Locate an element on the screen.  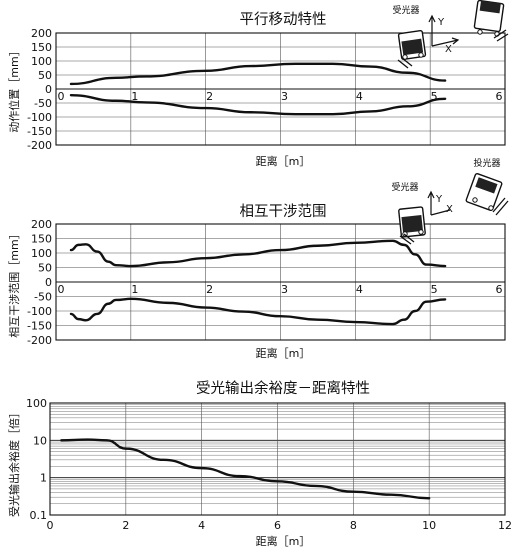
chart1-xtick: 0 is located at coordinates (61, 96).